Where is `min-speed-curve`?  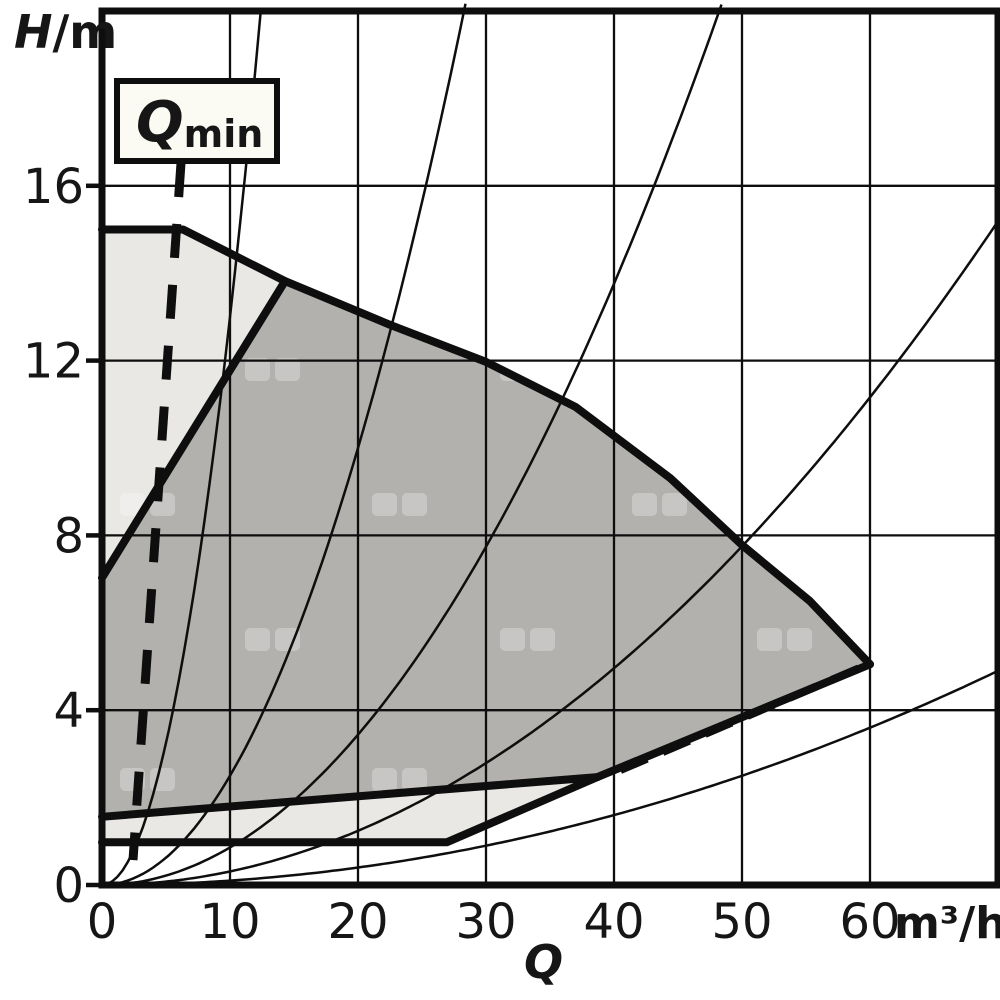
min-speed-curve is located at coordinates (350, 797).